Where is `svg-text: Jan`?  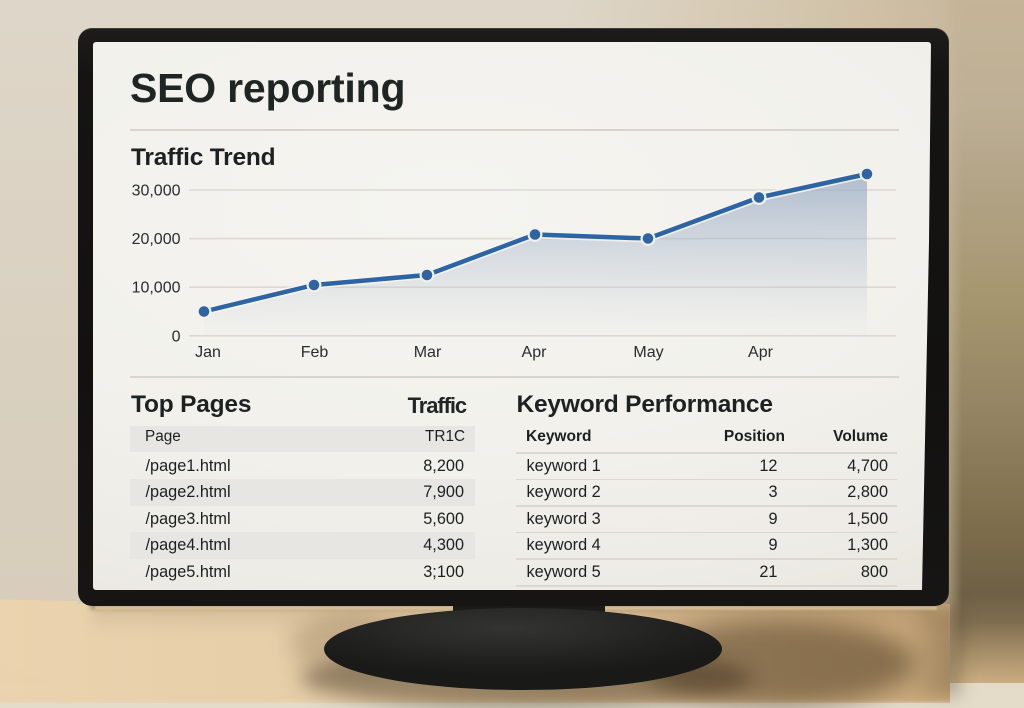
svg-text: Jan is located at coordinates (208, 352).